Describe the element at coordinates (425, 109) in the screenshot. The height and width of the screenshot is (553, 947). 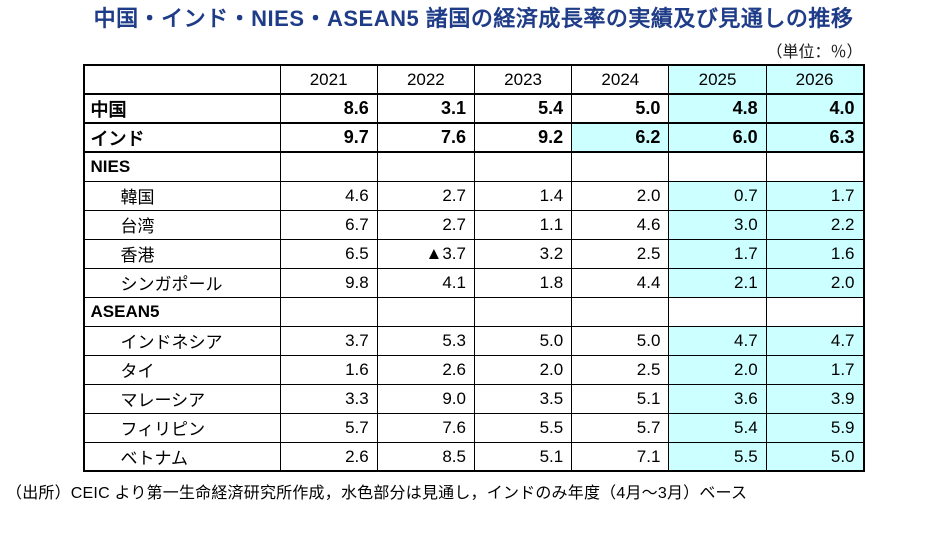
I see `cell-value: 3.1` at that location.